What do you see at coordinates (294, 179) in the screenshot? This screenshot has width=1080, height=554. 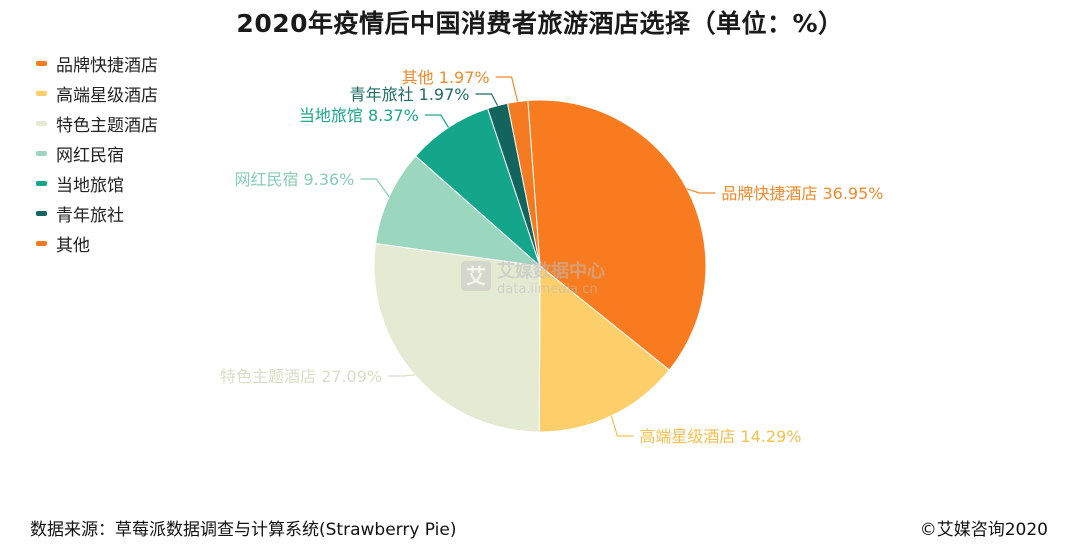 I see `slice-label: 网红民宿 9.36%` at bounding box center [294, 179].